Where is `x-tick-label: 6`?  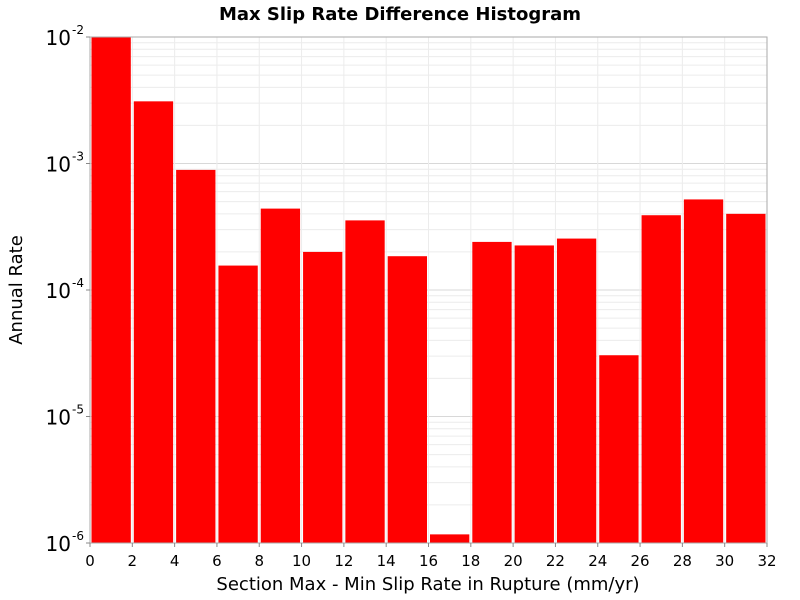
x-tick-label: 6 is located at coordinates (217, 561).